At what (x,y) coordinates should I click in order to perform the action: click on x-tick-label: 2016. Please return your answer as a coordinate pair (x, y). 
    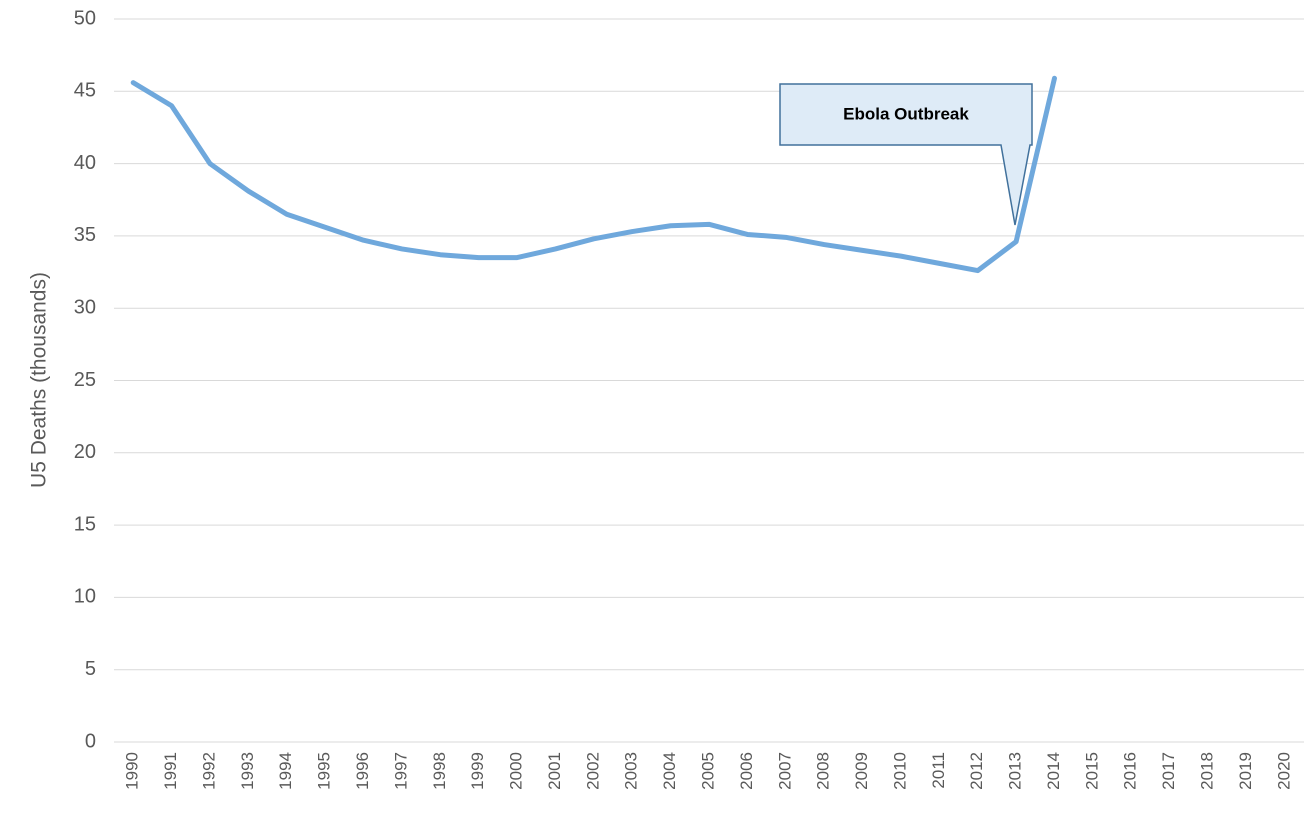
    Looking at the image, I should click on (1130, 771).